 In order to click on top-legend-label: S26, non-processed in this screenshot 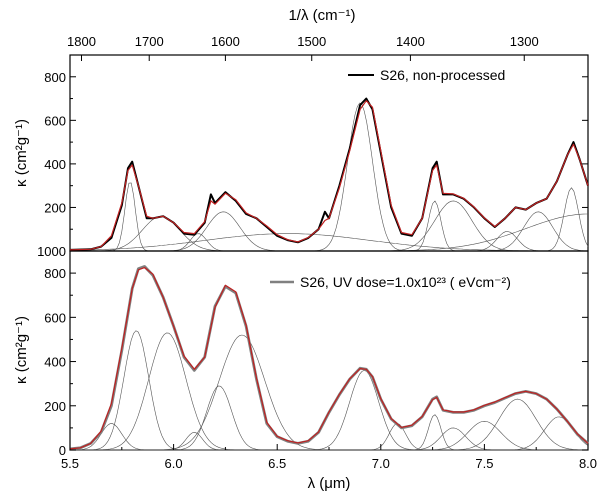, I will do `click(442, 75)`.